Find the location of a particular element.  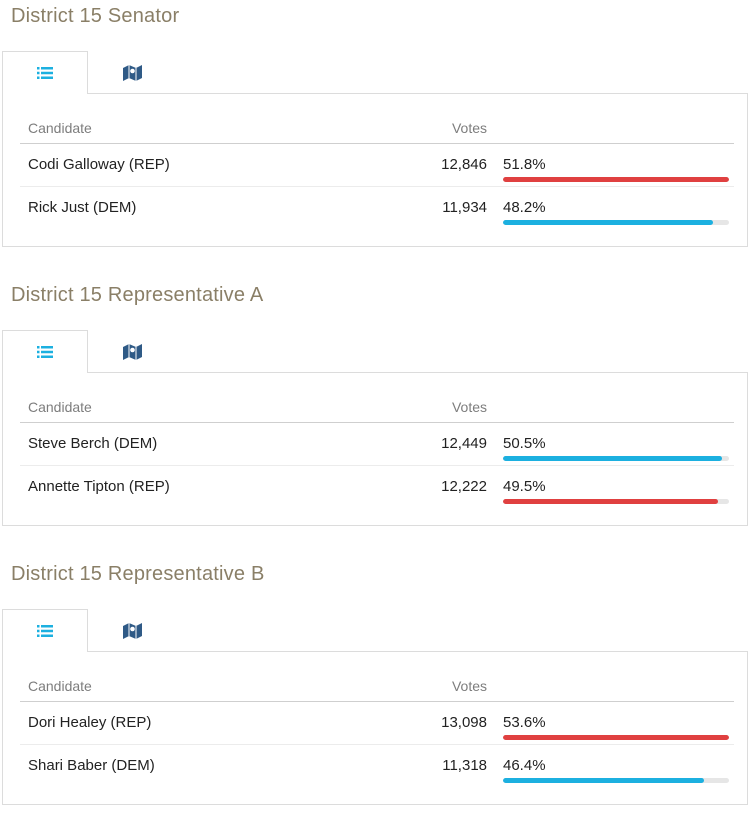

table-row: Rick Just (DEM) 11,934 48.2% is located at coordinates (377, 208).